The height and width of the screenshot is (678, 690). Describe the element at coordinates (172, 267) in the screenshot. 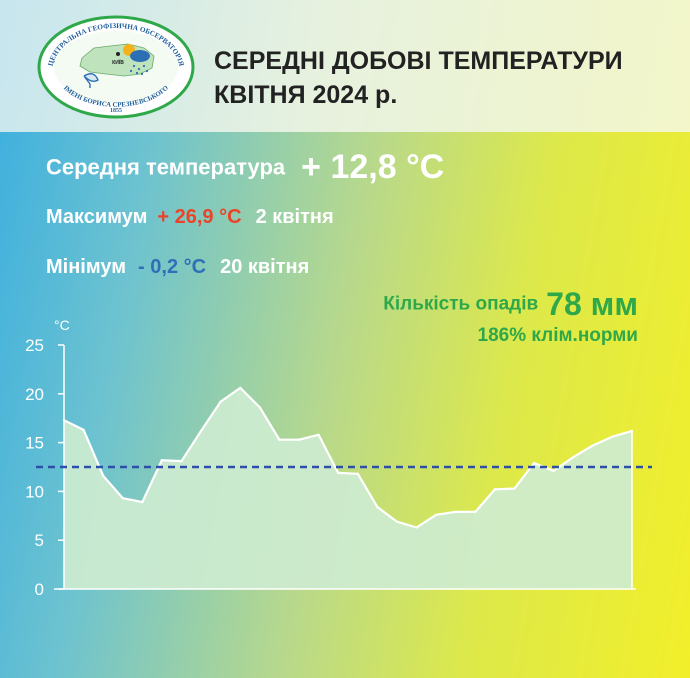

I see `minimum-value: - 0,2 °C` at that location.